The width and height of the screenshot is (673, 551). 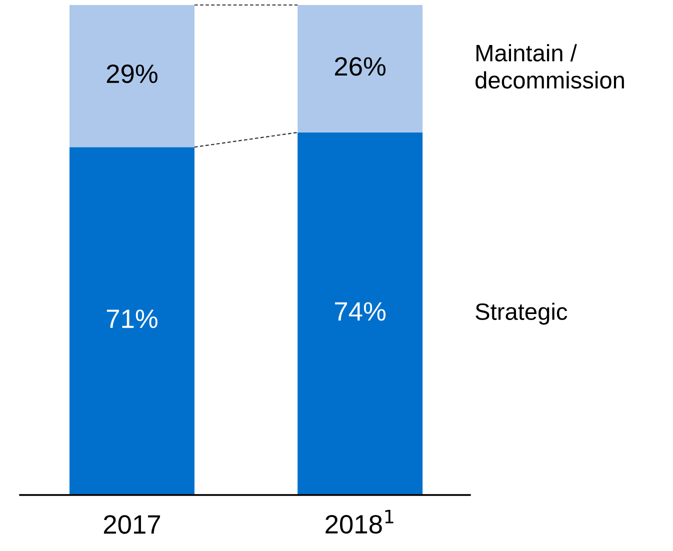 What do you see at coordinates (132, 524) in the screenshot?
I see `x-tick-label: 2017` at bounding box center [132, 524].